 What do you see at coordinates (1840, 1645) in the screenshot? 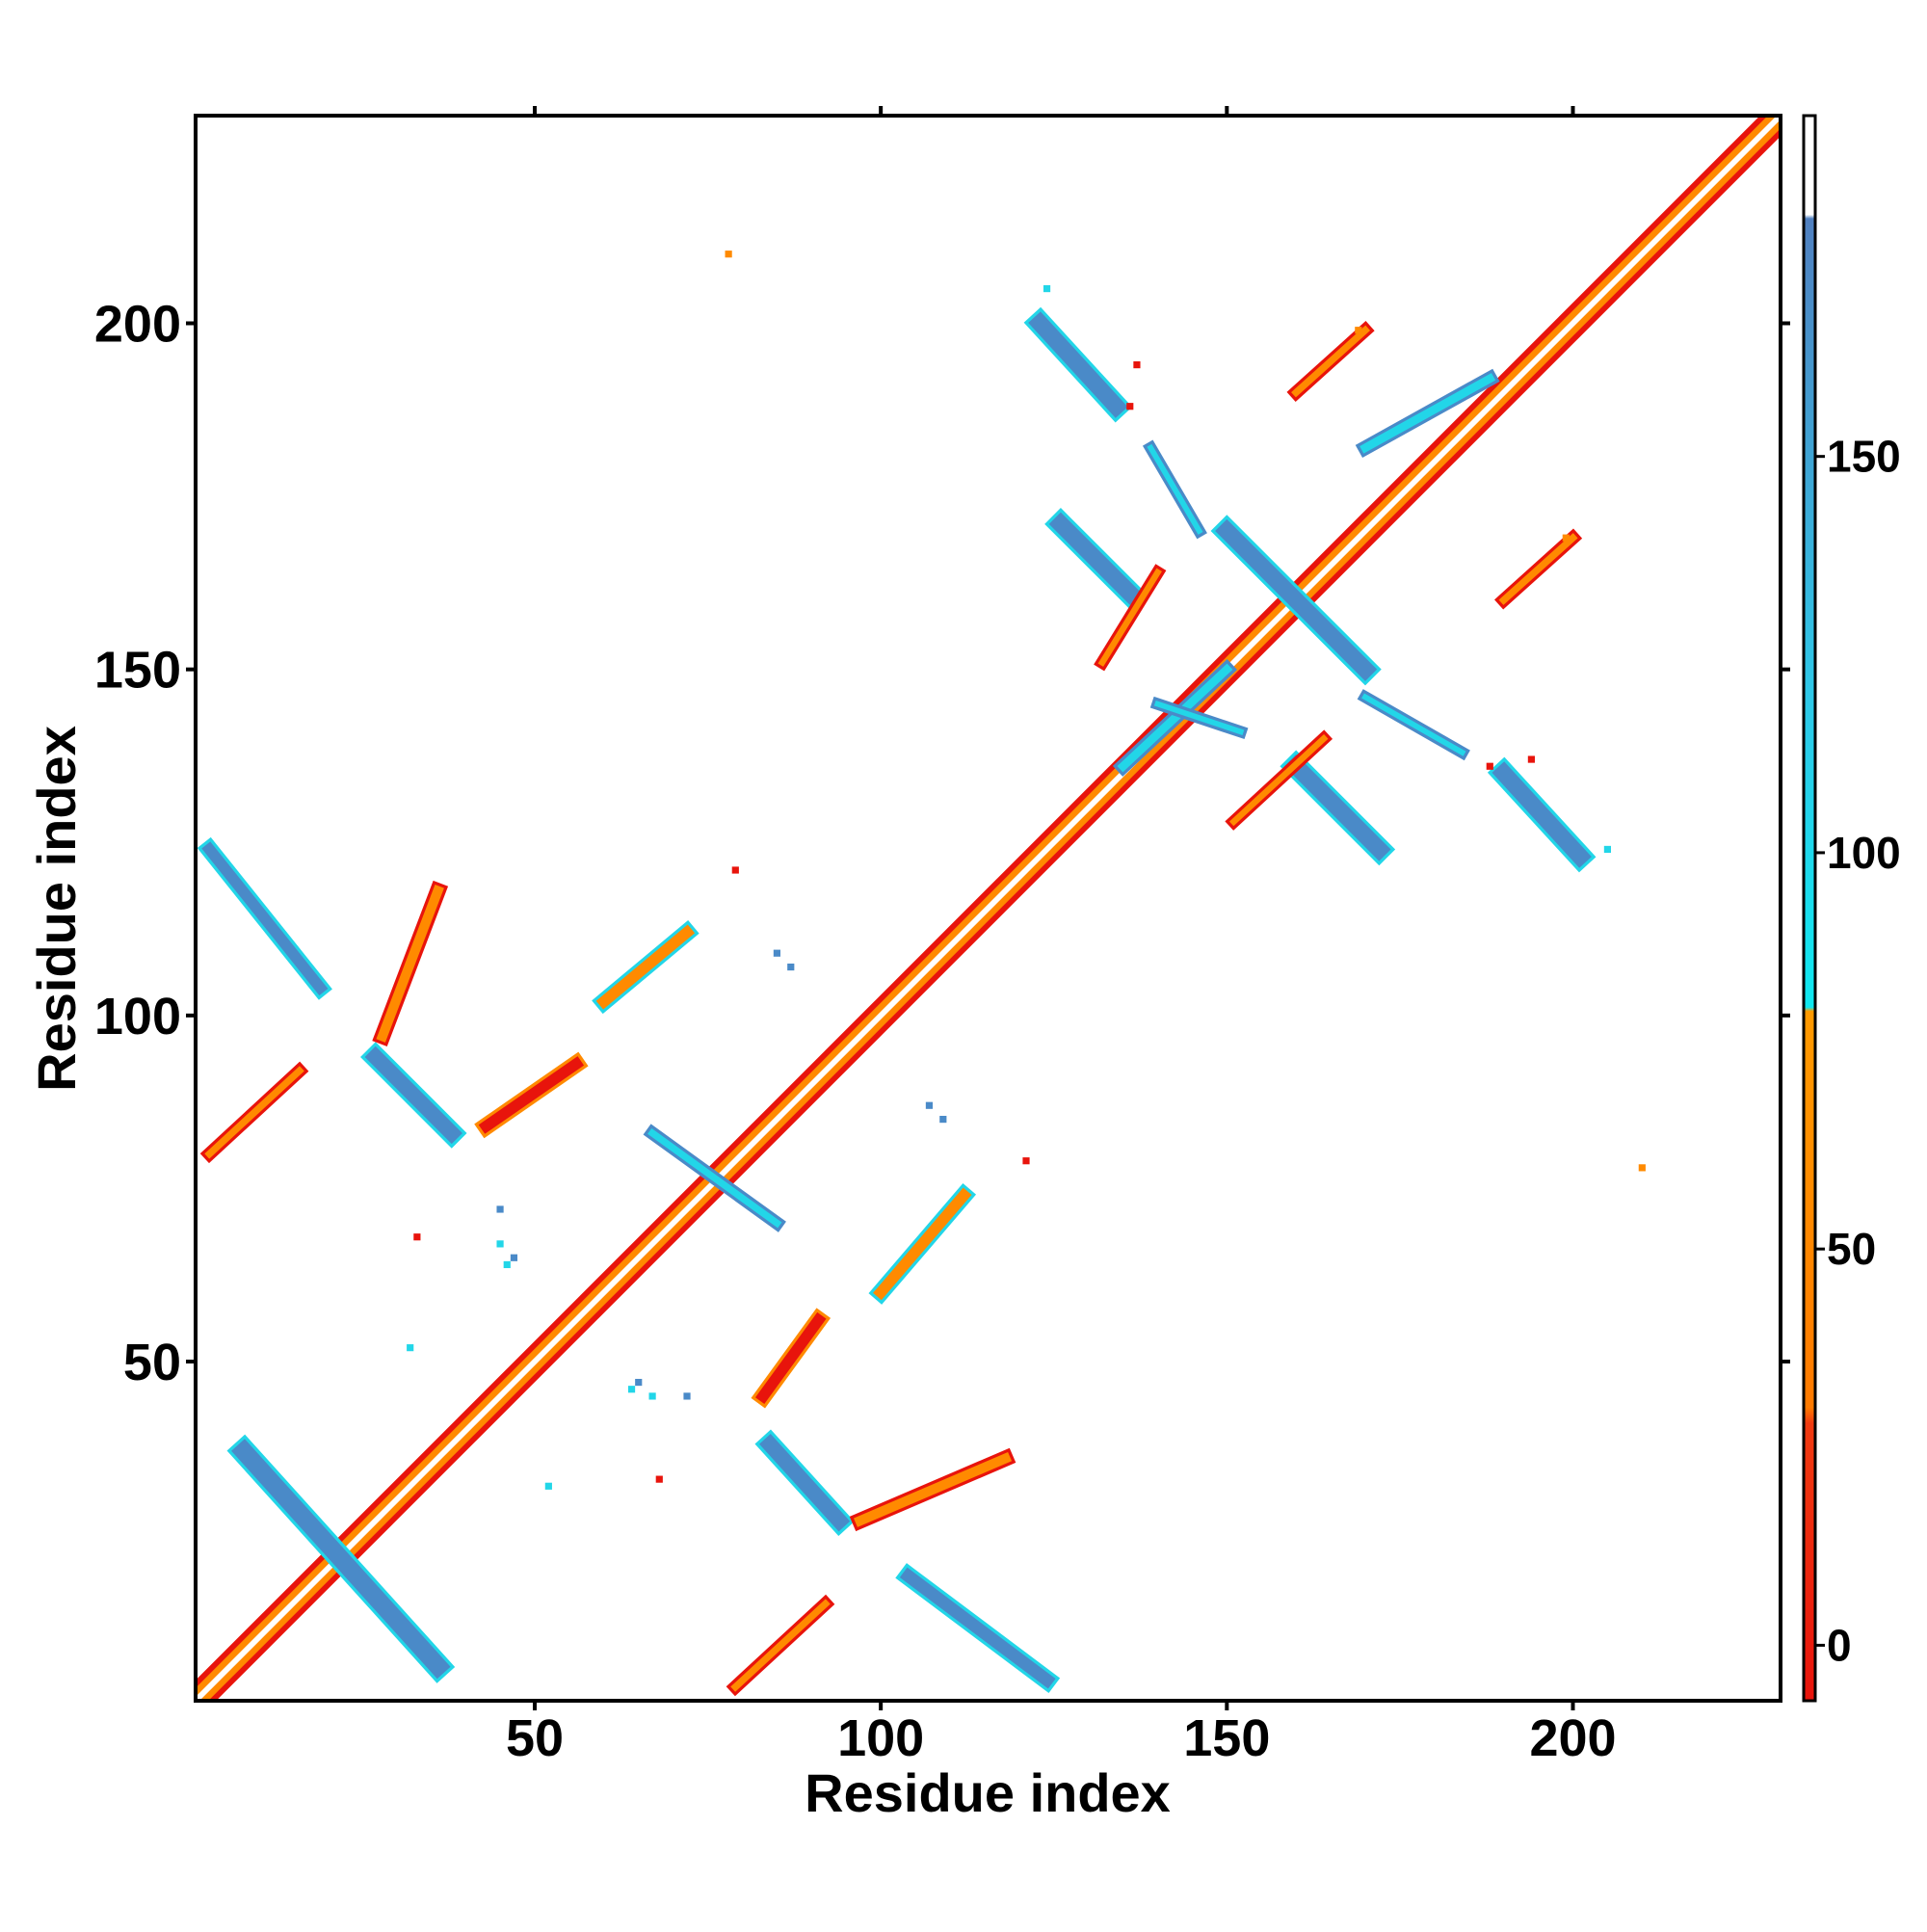
I see `colorbar-tick-label-0: 0` at bounding box center [1840, 1645].